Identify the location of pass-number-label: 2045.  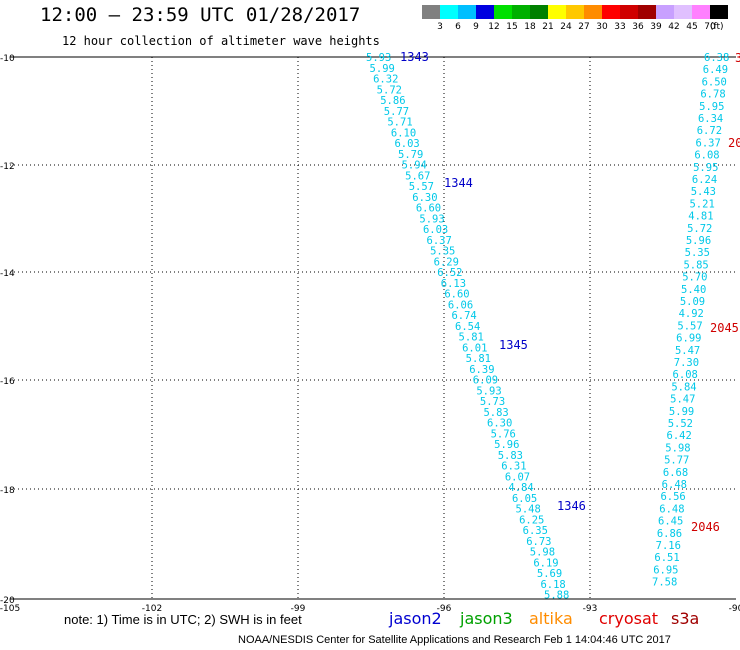
(724, 328).